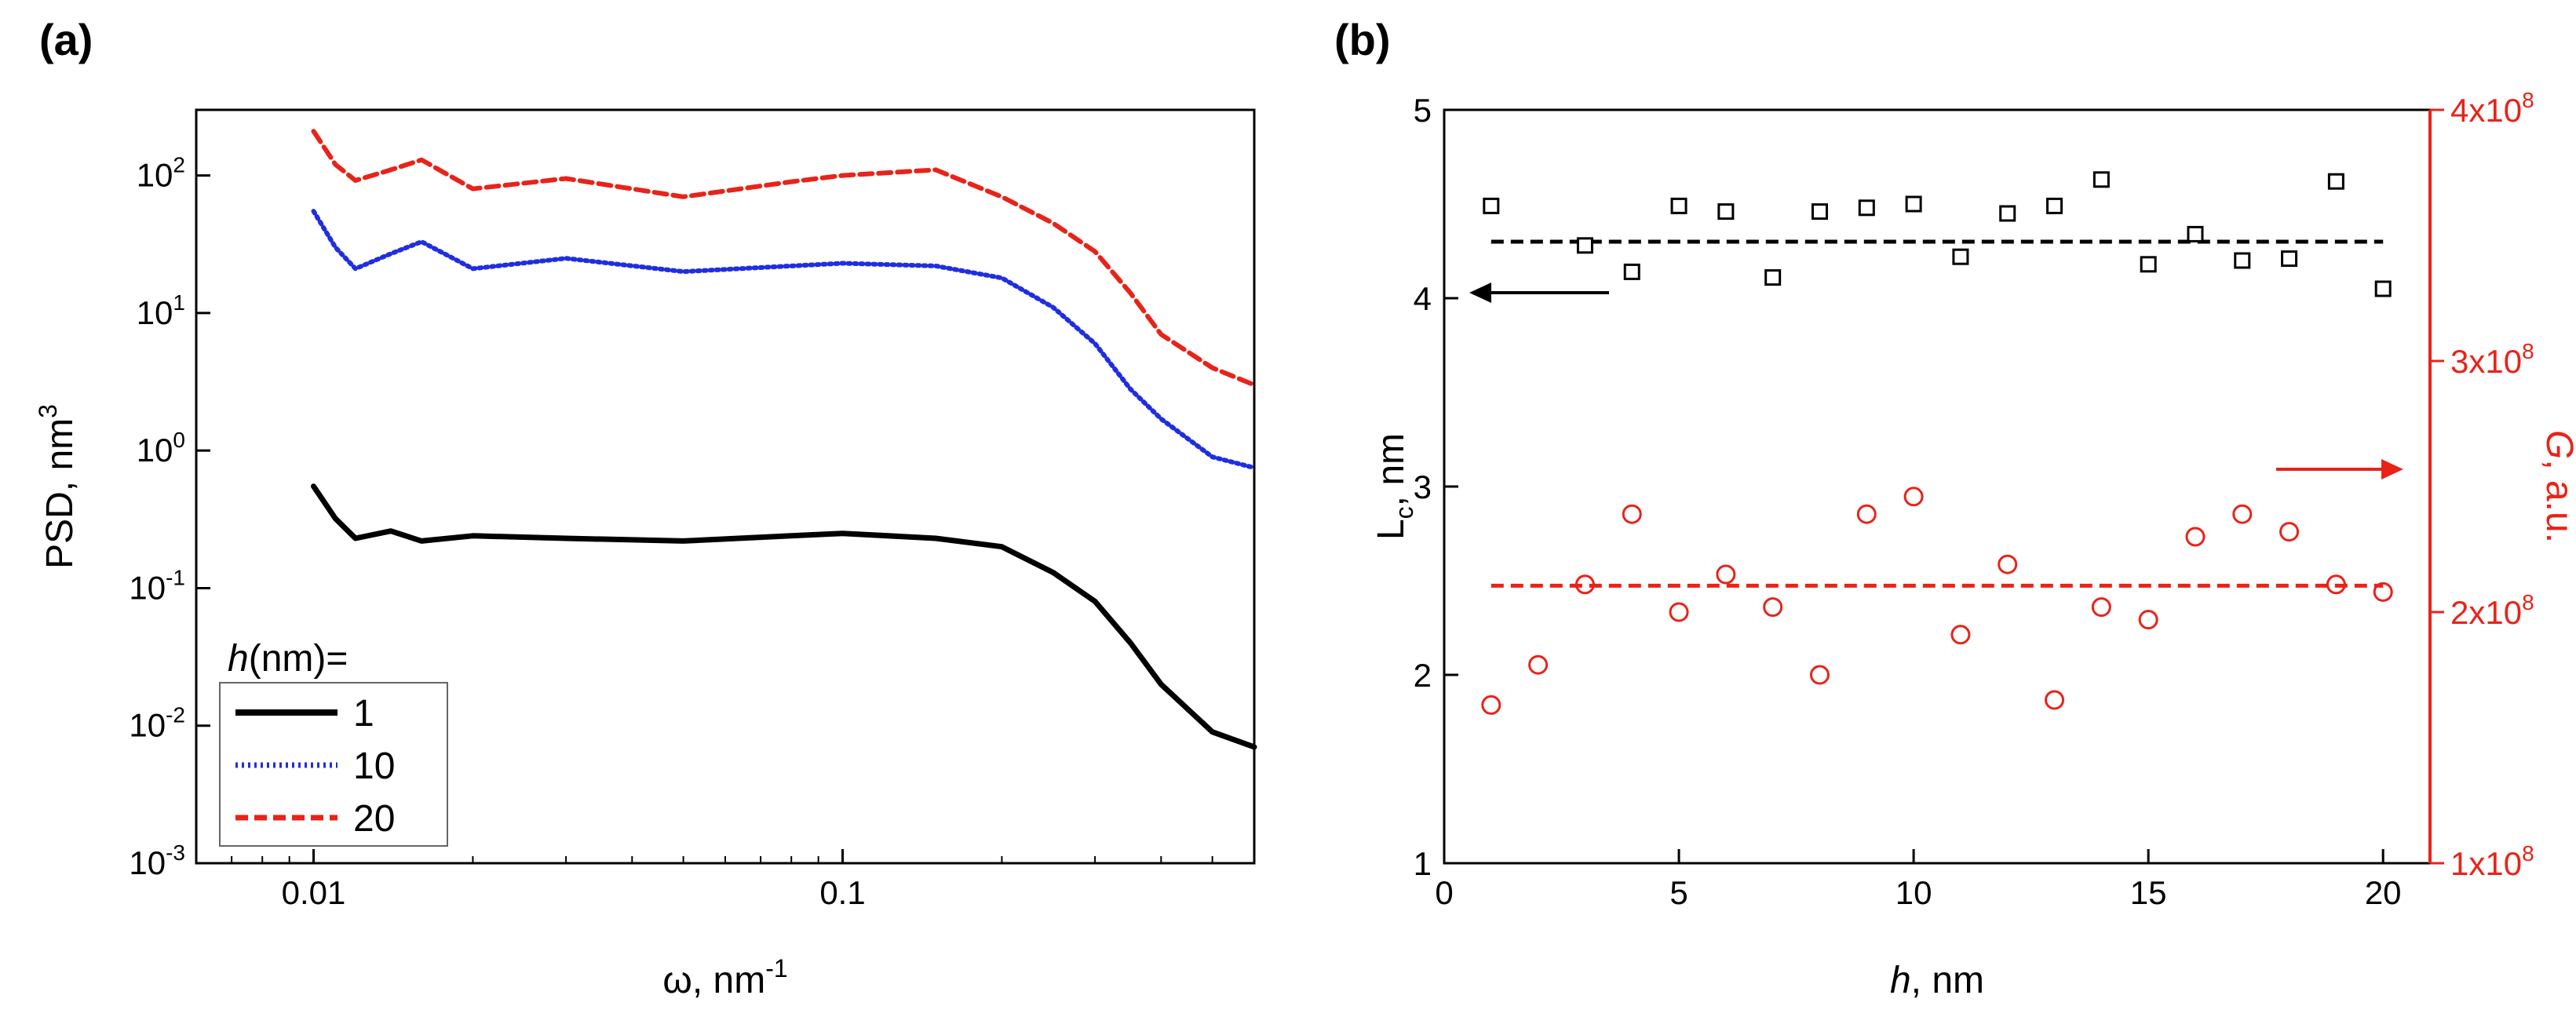 This screenshot has height=1028, width=2576. I want to click on g-right-arrow, so click(2339, 469).